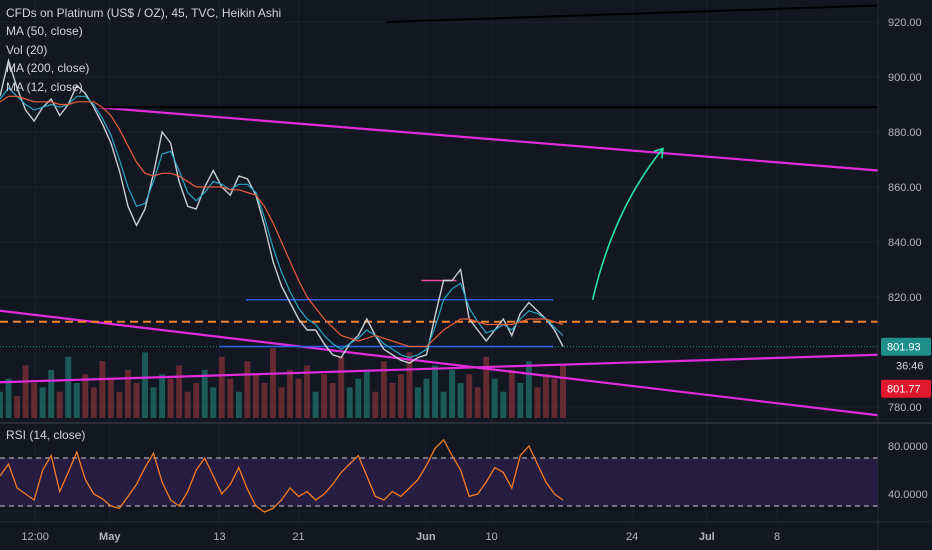 Image resolution: width=932 pixels, height=550 pixels. I want to click on price-tick-label: 780.00, so click(905, 408).